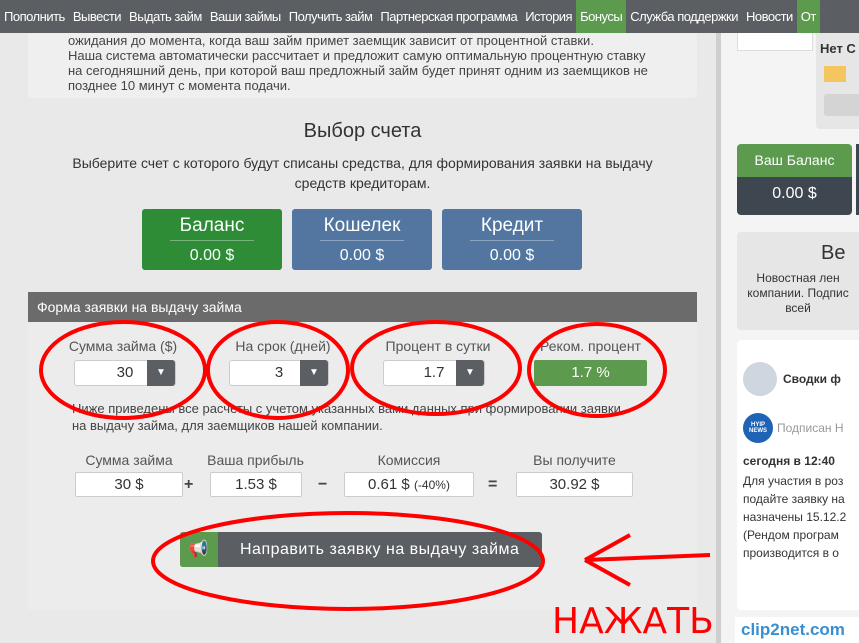 This screenshot has width=859, height=643. I want to click on profile-box: Нет С, so click(837, 81).